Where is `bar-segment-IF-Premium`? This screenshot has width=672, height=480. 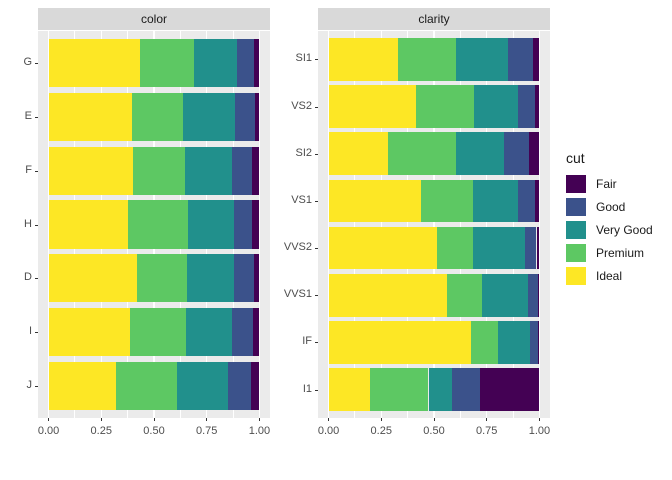 bar-segment-IF-Premium is located at coordinates (485, 342).